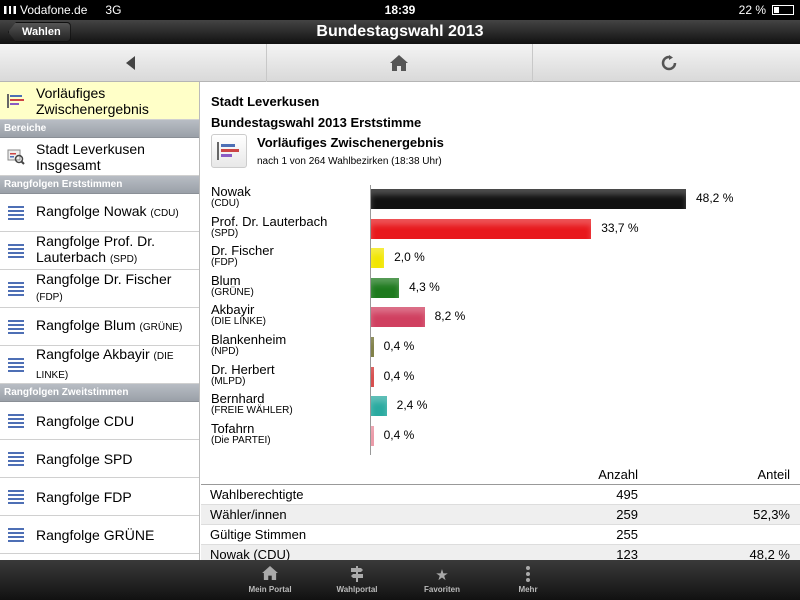 The image size is (800, 600). Describe the element at coordinates (715, 198) in the screenshot. I see `bar-value-label: 48,2 %` at that location.